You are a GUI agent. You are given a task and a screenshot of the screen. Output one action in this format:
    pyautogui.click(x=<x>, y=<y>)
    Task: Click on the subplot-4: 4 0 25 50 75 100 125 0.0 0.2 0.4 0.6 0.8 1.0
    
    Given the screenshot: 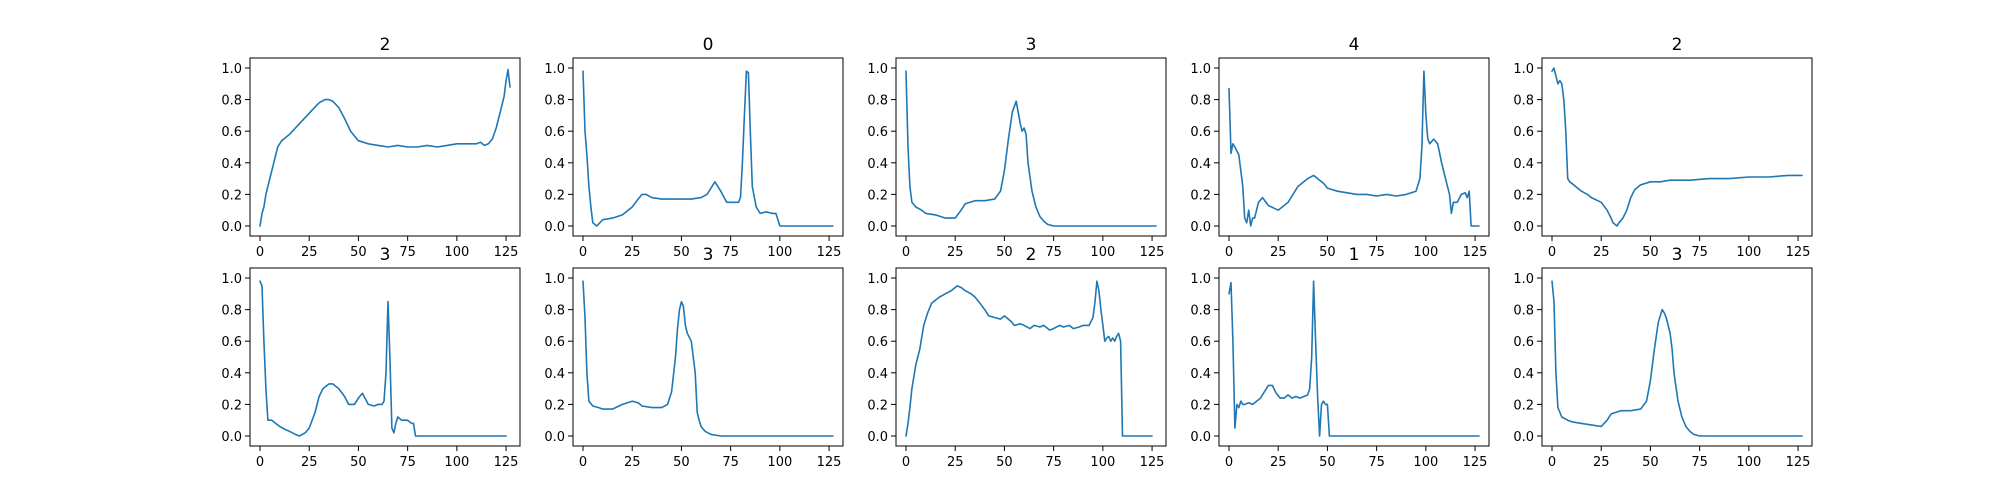 What is the action you would take?
    pyautogui.click(x=1340, y=147)
    